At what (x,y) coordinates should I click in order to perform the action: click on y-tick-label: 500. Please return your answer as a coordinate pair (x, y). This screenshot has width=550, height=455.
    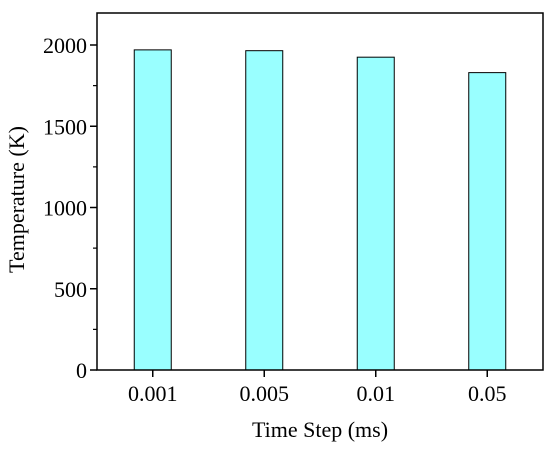
    Looking at the image, I should click on (70, 289).